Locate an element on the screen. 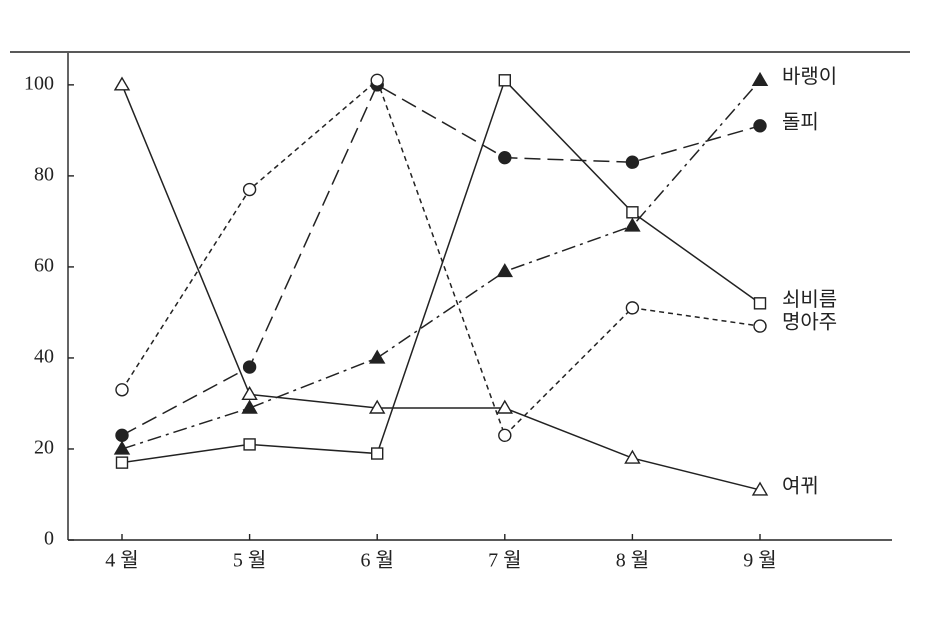 This screenshot has height=637, width=938. series-label: 바랭이 is located at coordinates (809, 76).